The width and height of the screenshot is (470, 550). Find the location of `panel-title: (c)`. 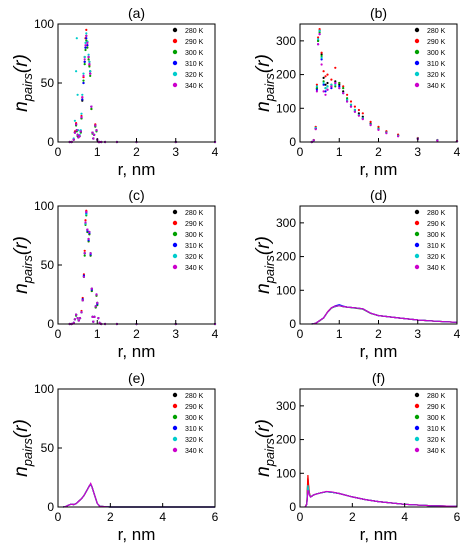

panel-title: (c) is located at coordinates (136, 195).